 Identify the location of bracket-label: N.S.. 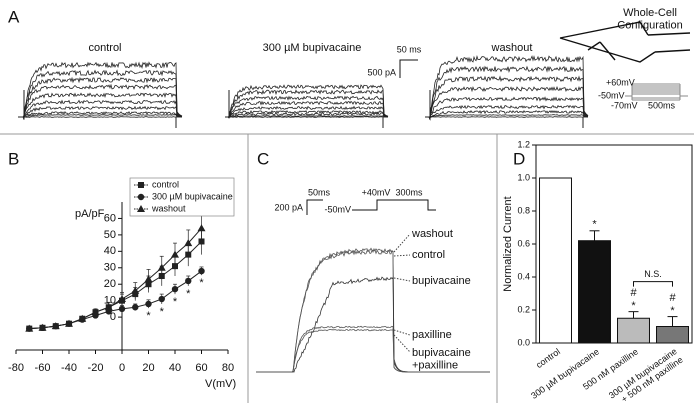
(653, 274).